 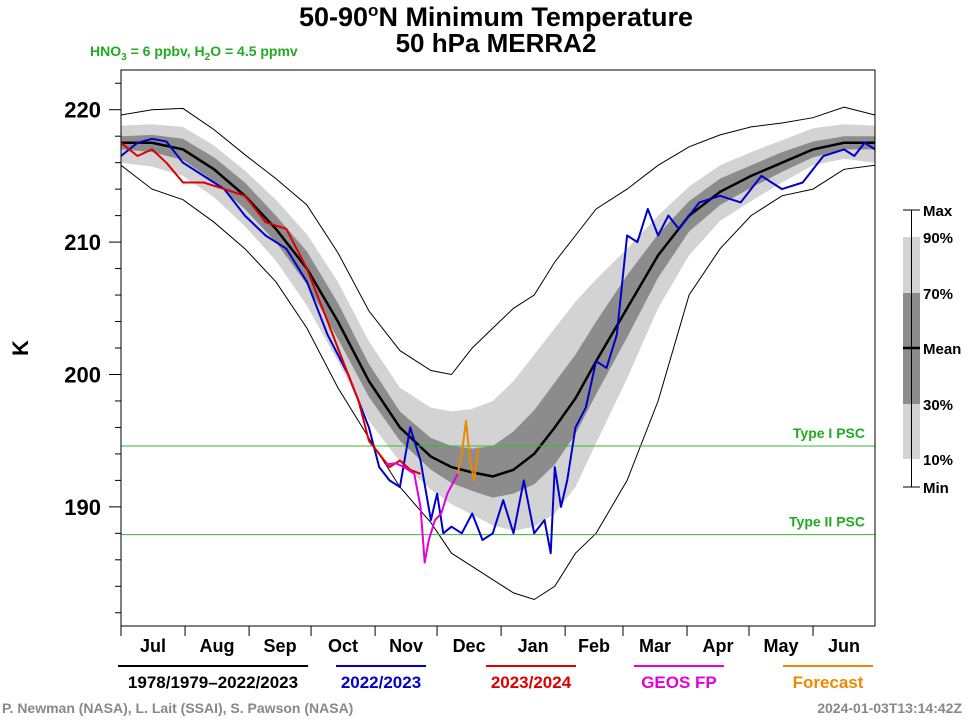 What do you see at coordinates (406, 646) in the screenshot?
I see `x-month-label: Nov` at bounding box center [406, 646].